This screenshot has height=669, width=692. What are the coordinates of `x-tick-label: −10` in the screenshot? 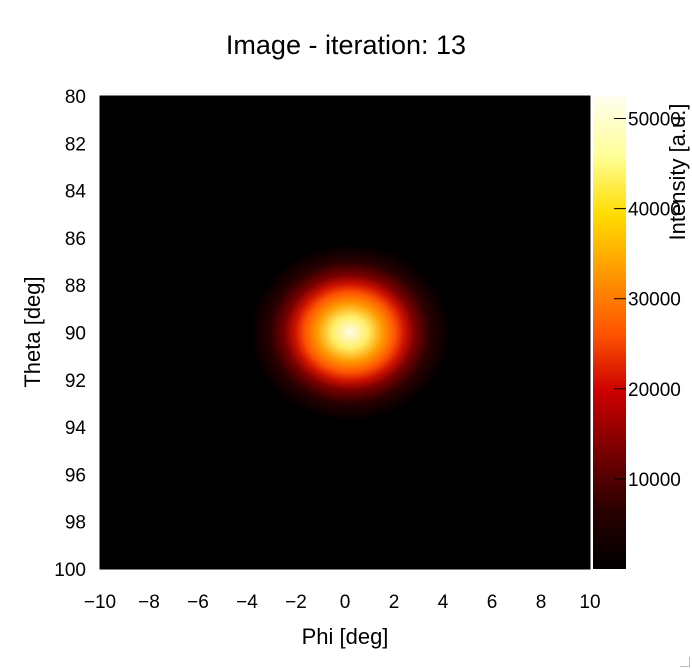 It's located at (100, 602).